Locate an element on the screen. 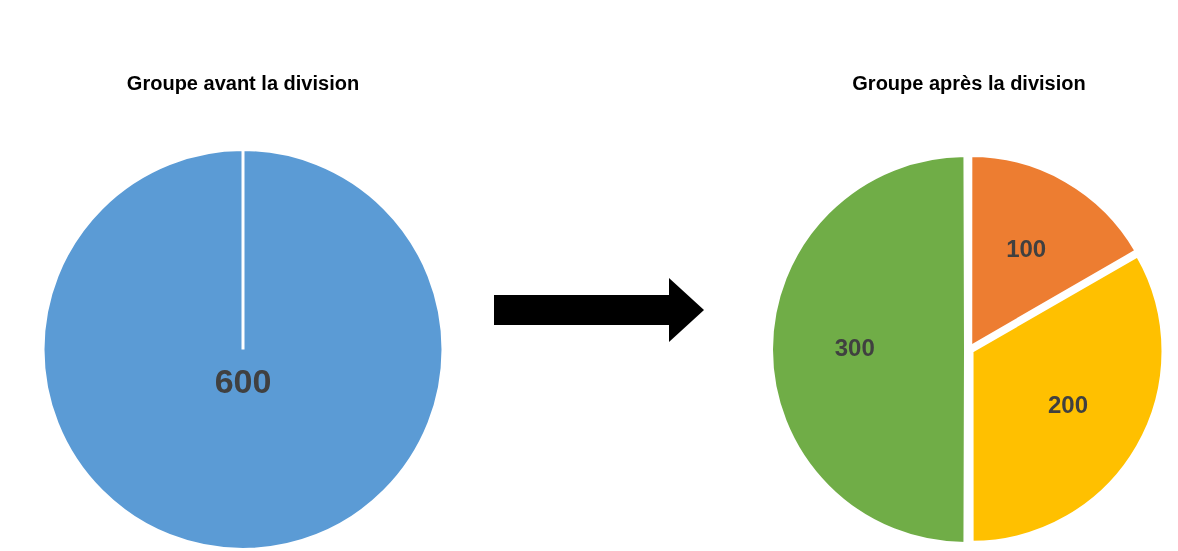 This screenshot has width=1178, height=551. data-label: 600 is located at coordinates (243, 380).